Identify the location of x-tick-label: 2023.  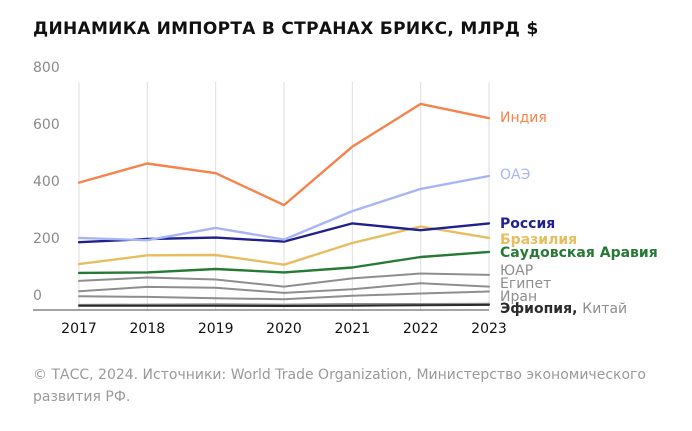
(489, 329).